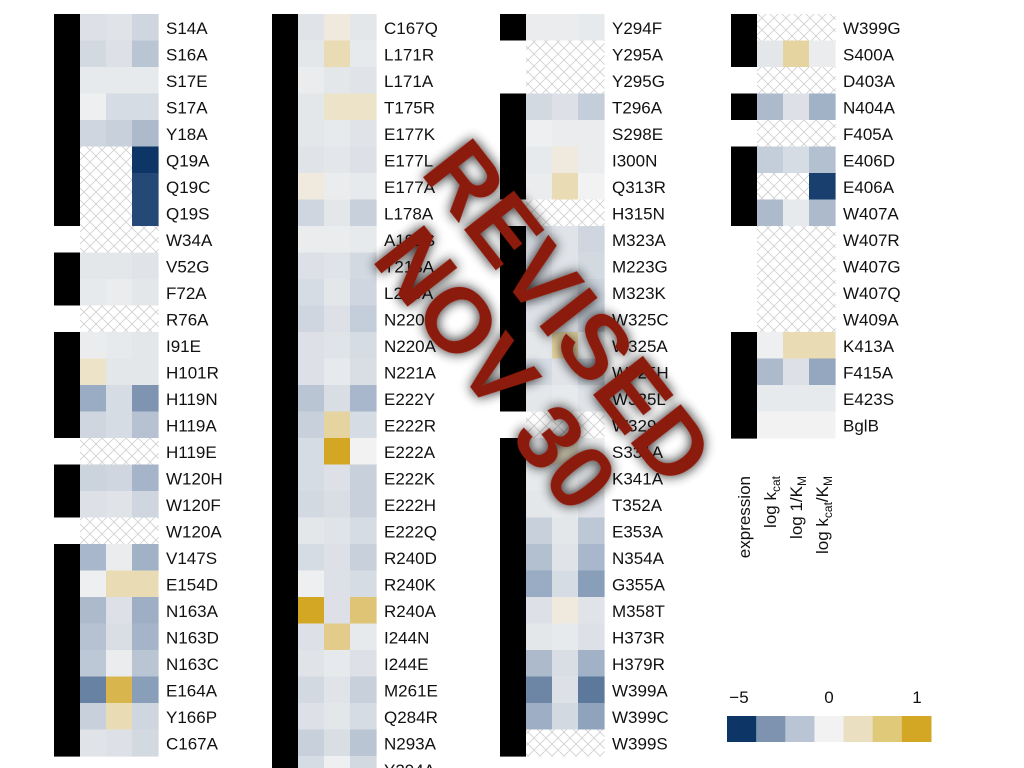  I want to click on row-label: K341A, so click(638, 478).